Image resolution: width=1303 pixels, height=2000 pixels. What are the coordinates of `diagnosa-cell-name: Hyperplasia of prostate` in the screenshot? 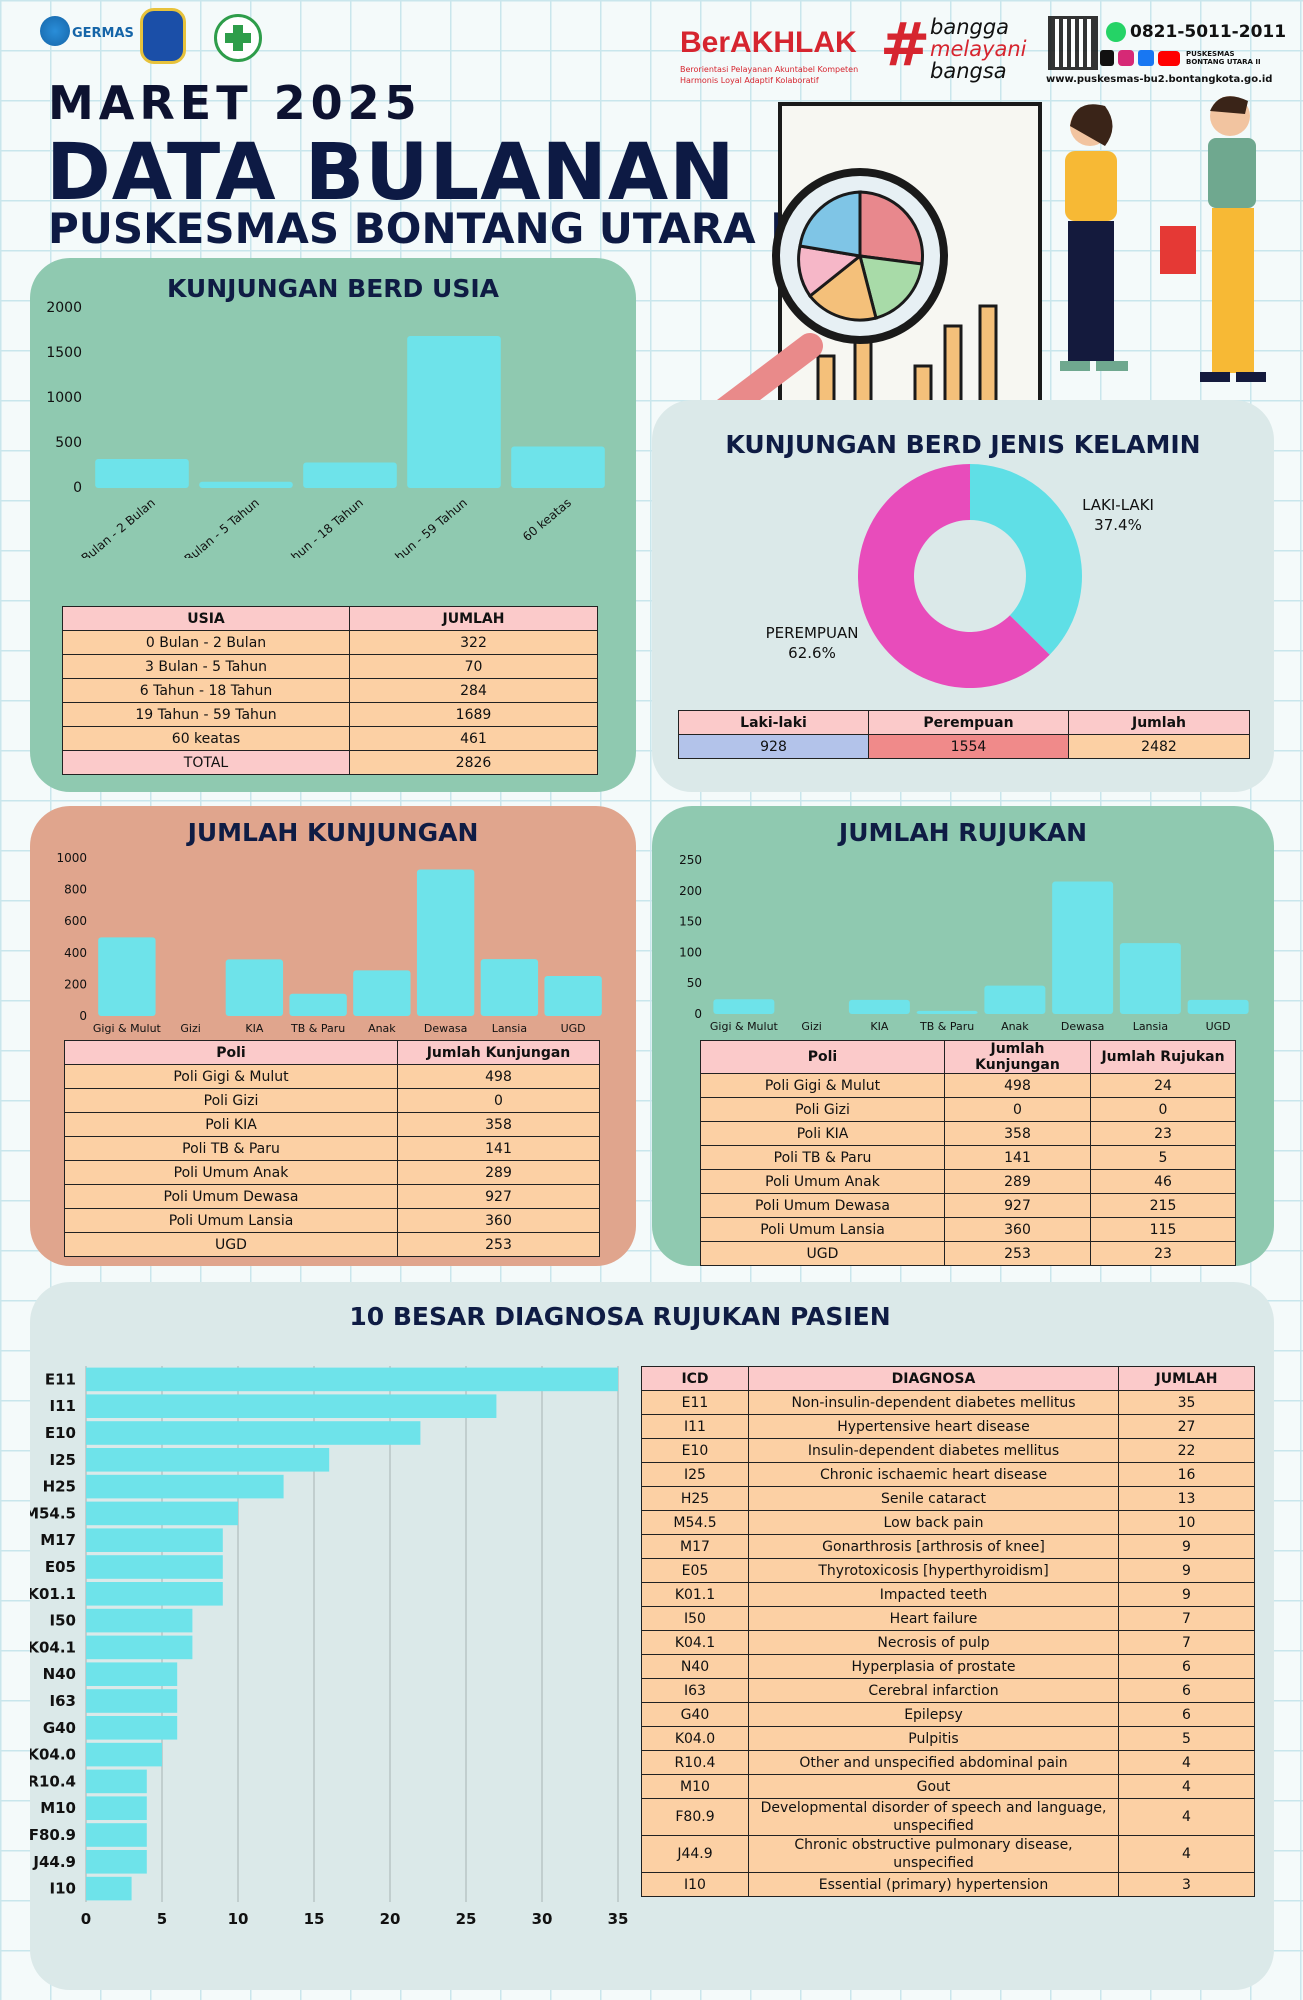 It's located at (933, 1666).